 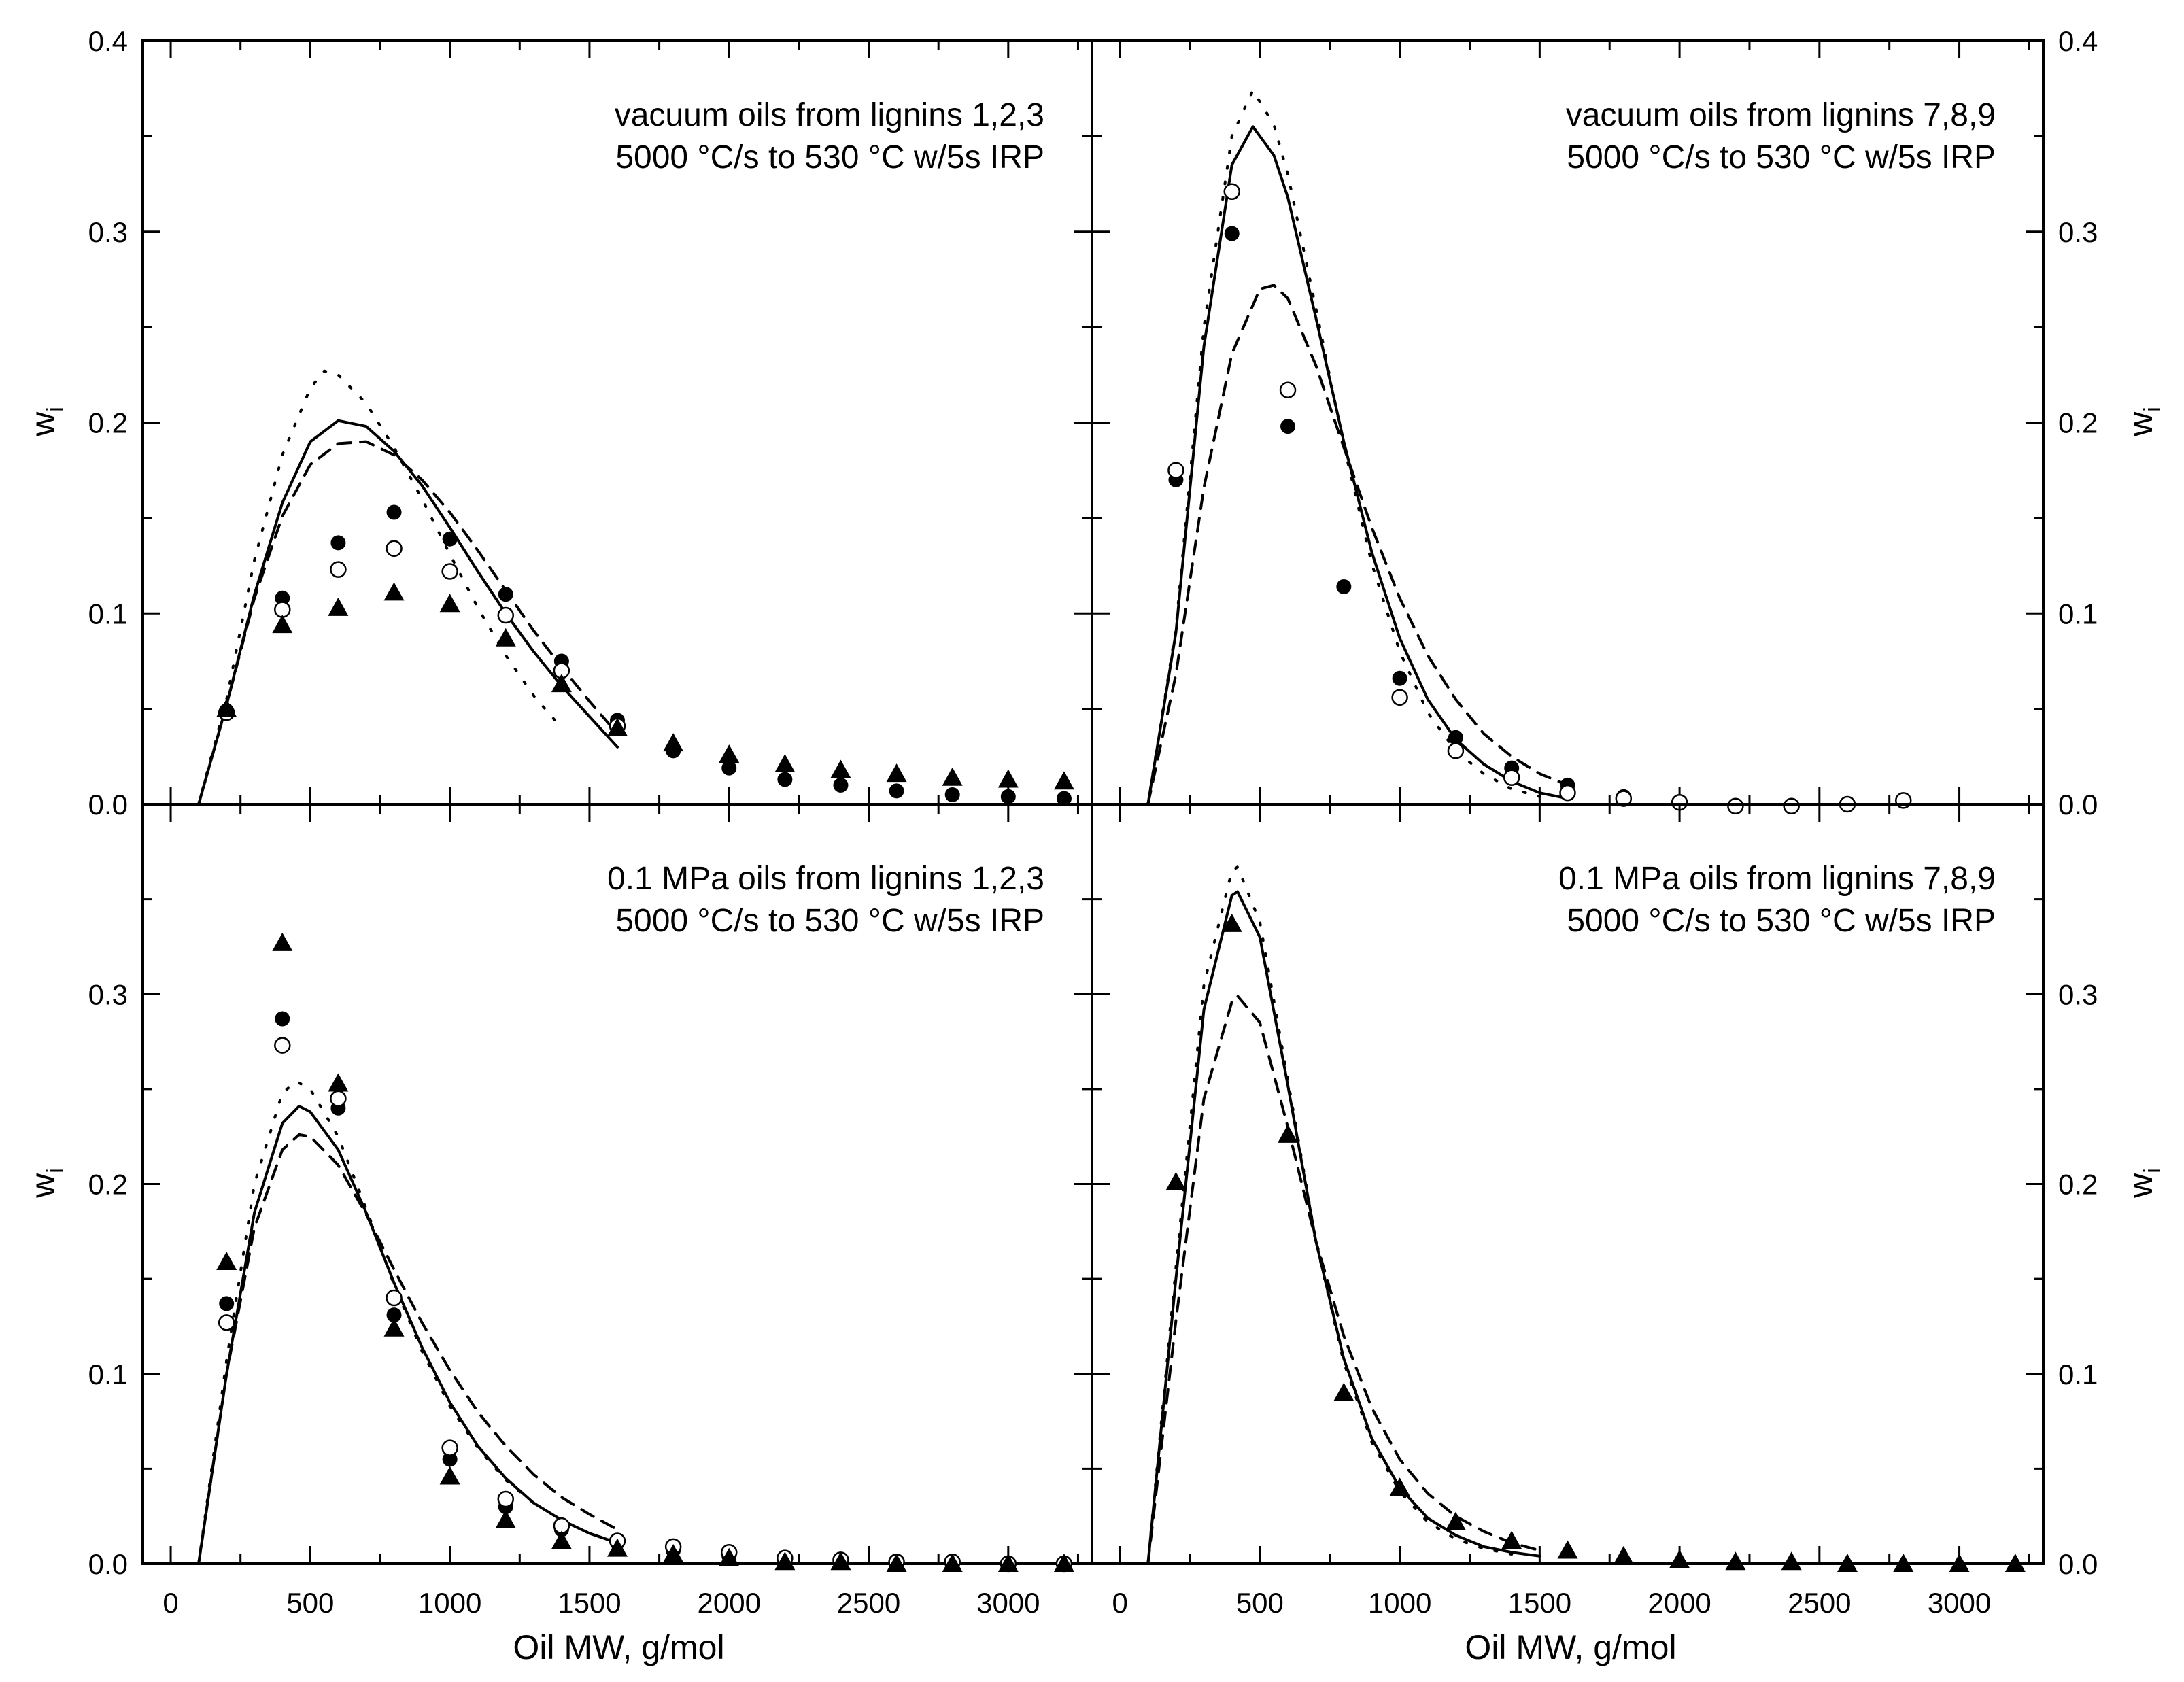 I want to click on x-tick-label: 2500, so click(x=869, y=1603).